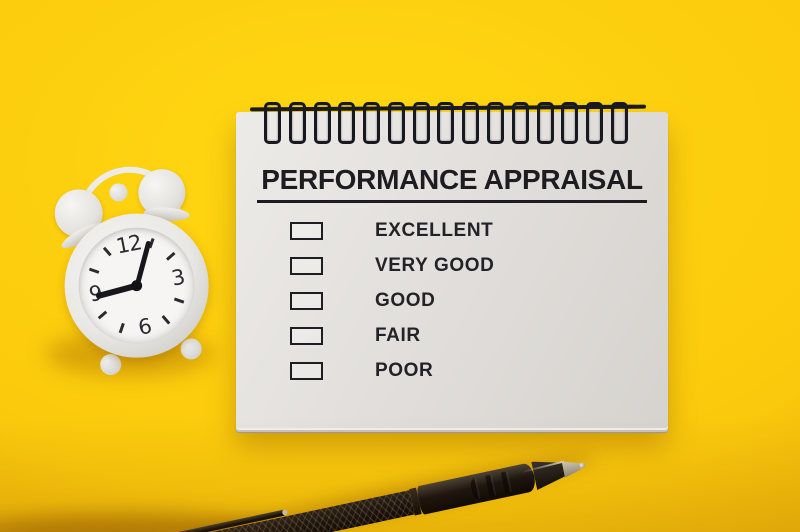 The width and height of the screenshot is (800, 532). I want to click on page-title: PERFORMANCE APPRAISAL, so click(452, 183).